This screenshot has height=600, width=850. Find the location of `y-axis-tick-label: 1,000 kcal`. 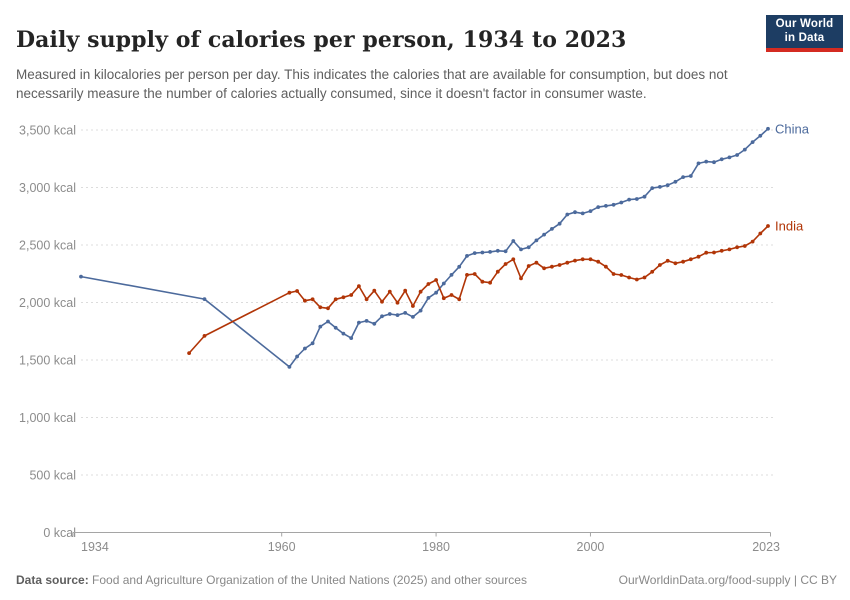

y-axis-tick-label: 1,000 kcal is located at coordinates (47, 418).